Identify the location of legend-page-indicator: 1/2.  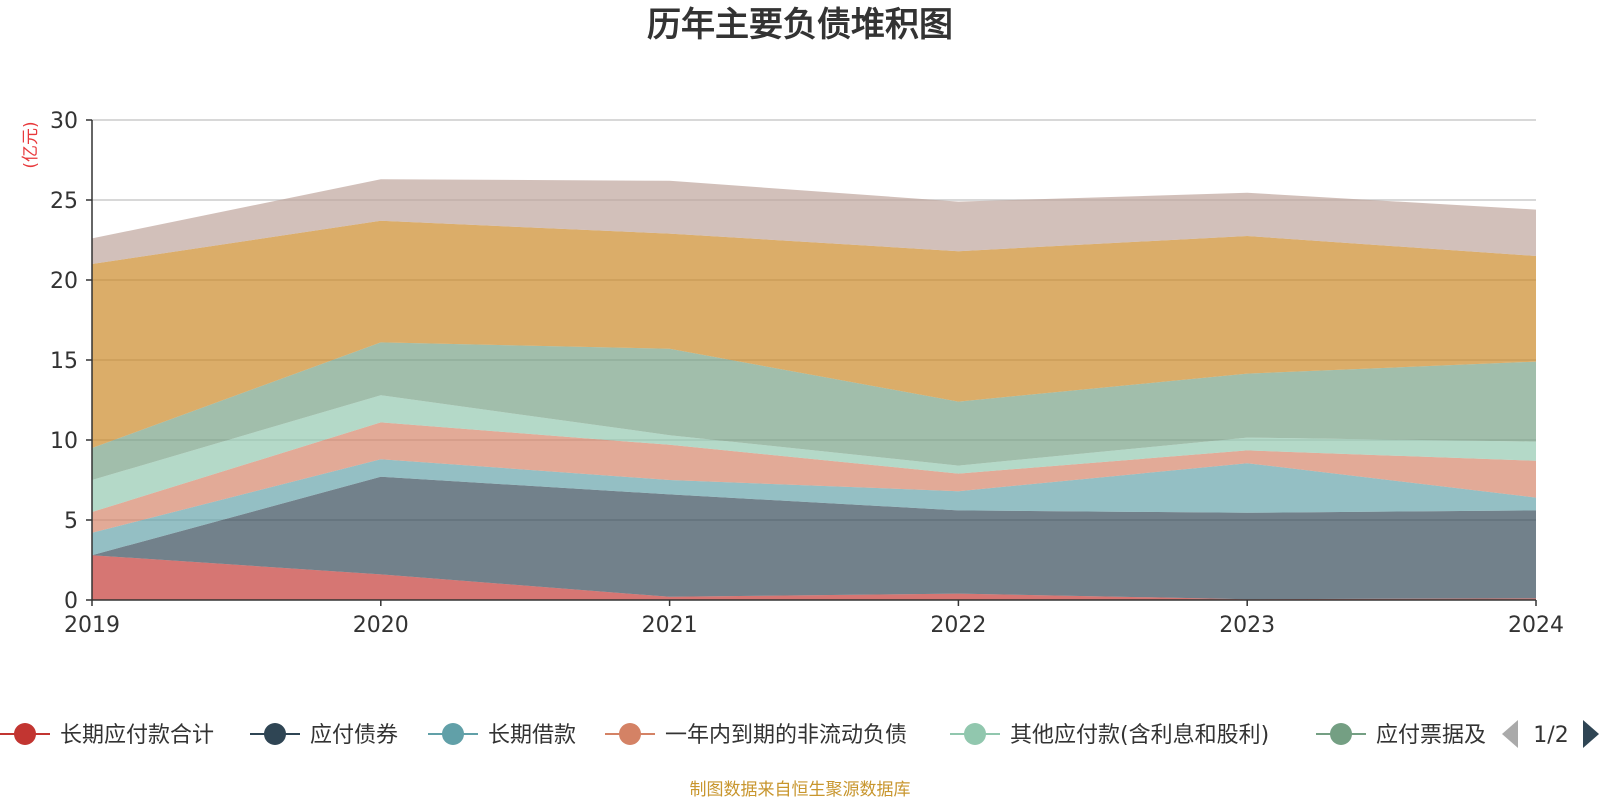
(1550, 735).